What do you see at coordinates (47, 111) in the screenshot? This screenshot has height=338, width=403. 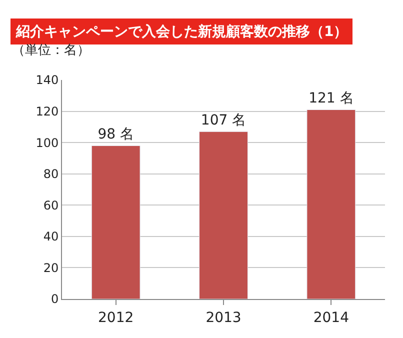 I see `y-tick-label: 120` at bounding box center [47, 111].